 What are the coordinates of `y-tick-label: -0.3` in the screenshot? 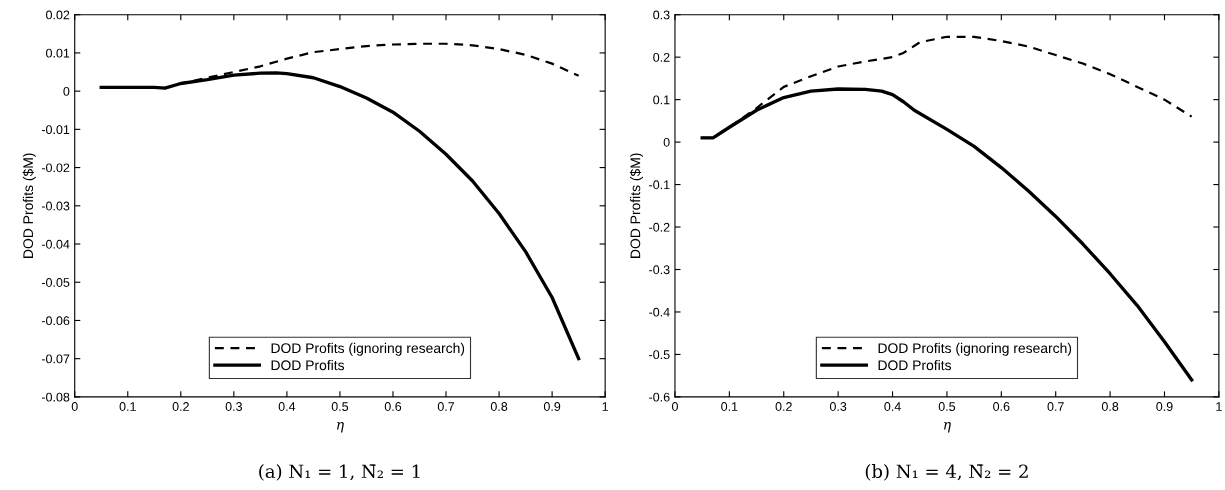 It's located at (659, 270).